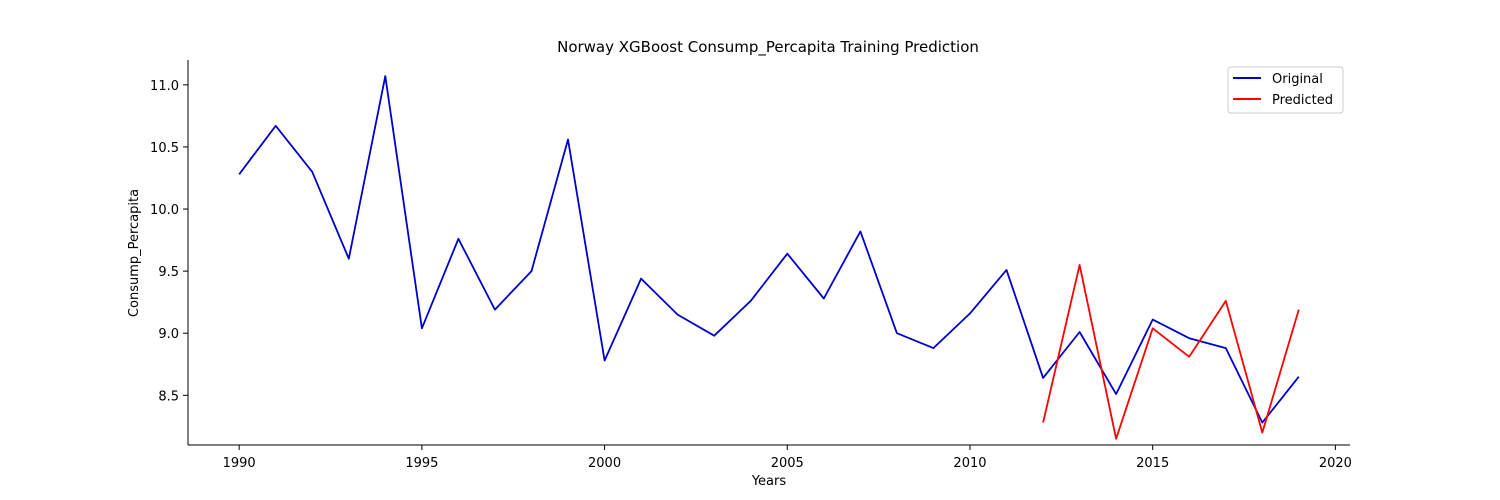  I want to click on y-tick-label: 9.5, so click(168, 272).